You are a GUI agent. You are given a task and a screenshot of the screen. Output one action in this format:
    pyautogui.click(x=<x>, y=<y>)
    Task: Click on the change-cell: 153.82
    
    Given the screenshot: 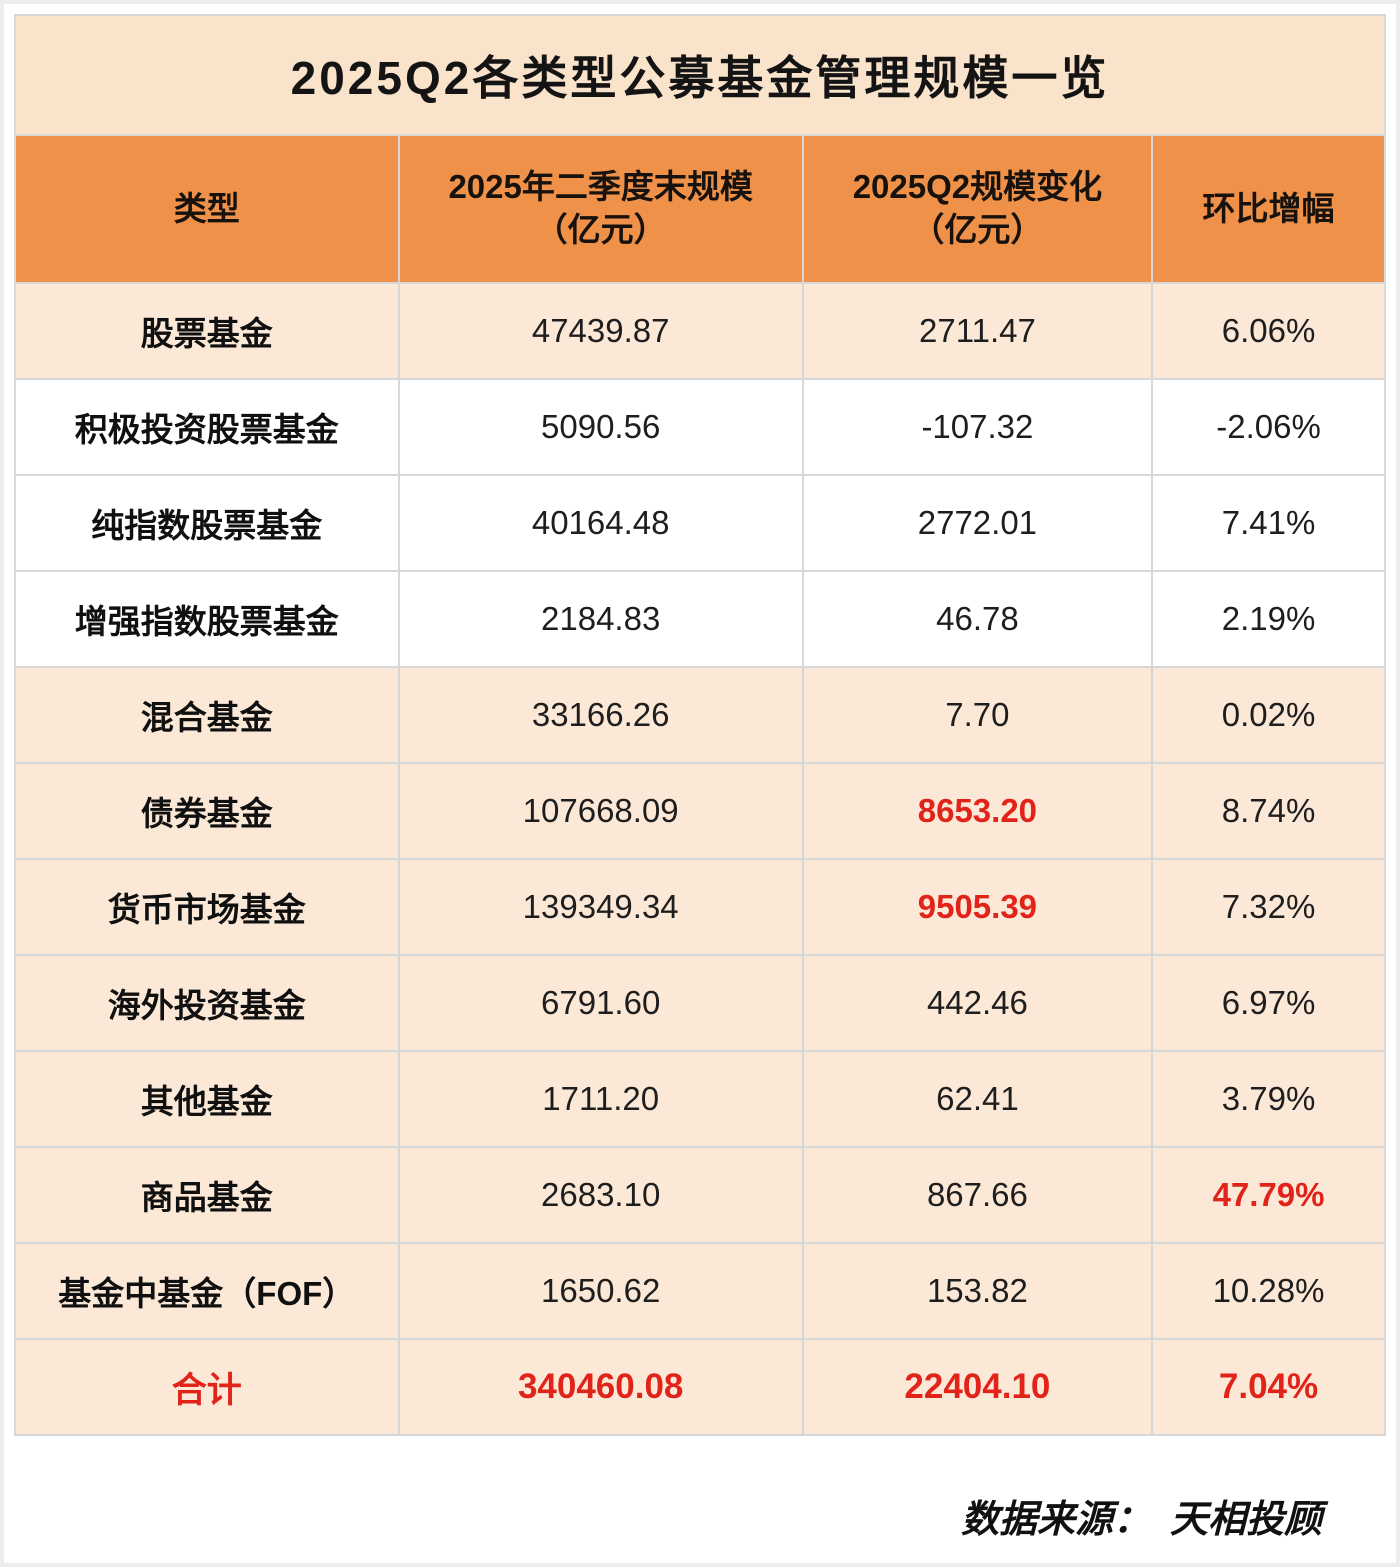 What is the action you would take?
    pyautogui.click(x=977, y=1291)
    